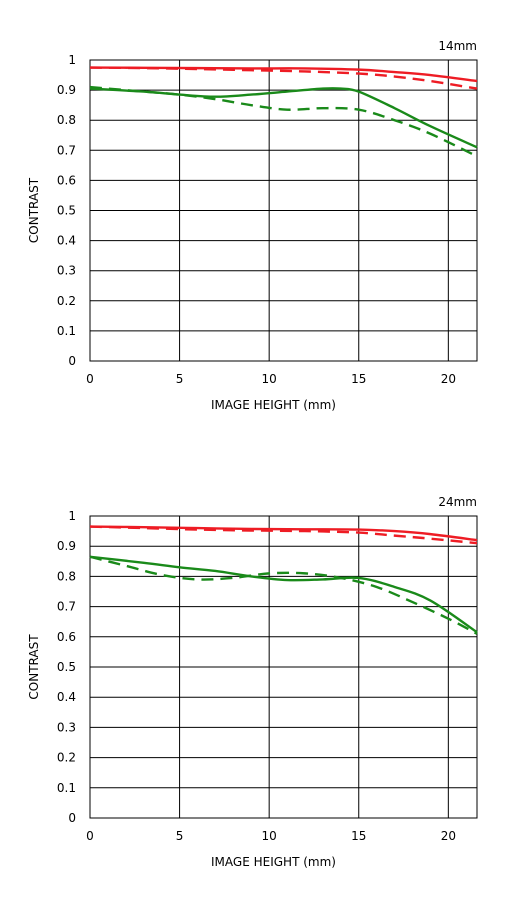 The width and height of the screenshot is (521, 900). Describe the element at coordinates (457, 502) in the screenshot. I see `chart-title: 24mm` at that location.